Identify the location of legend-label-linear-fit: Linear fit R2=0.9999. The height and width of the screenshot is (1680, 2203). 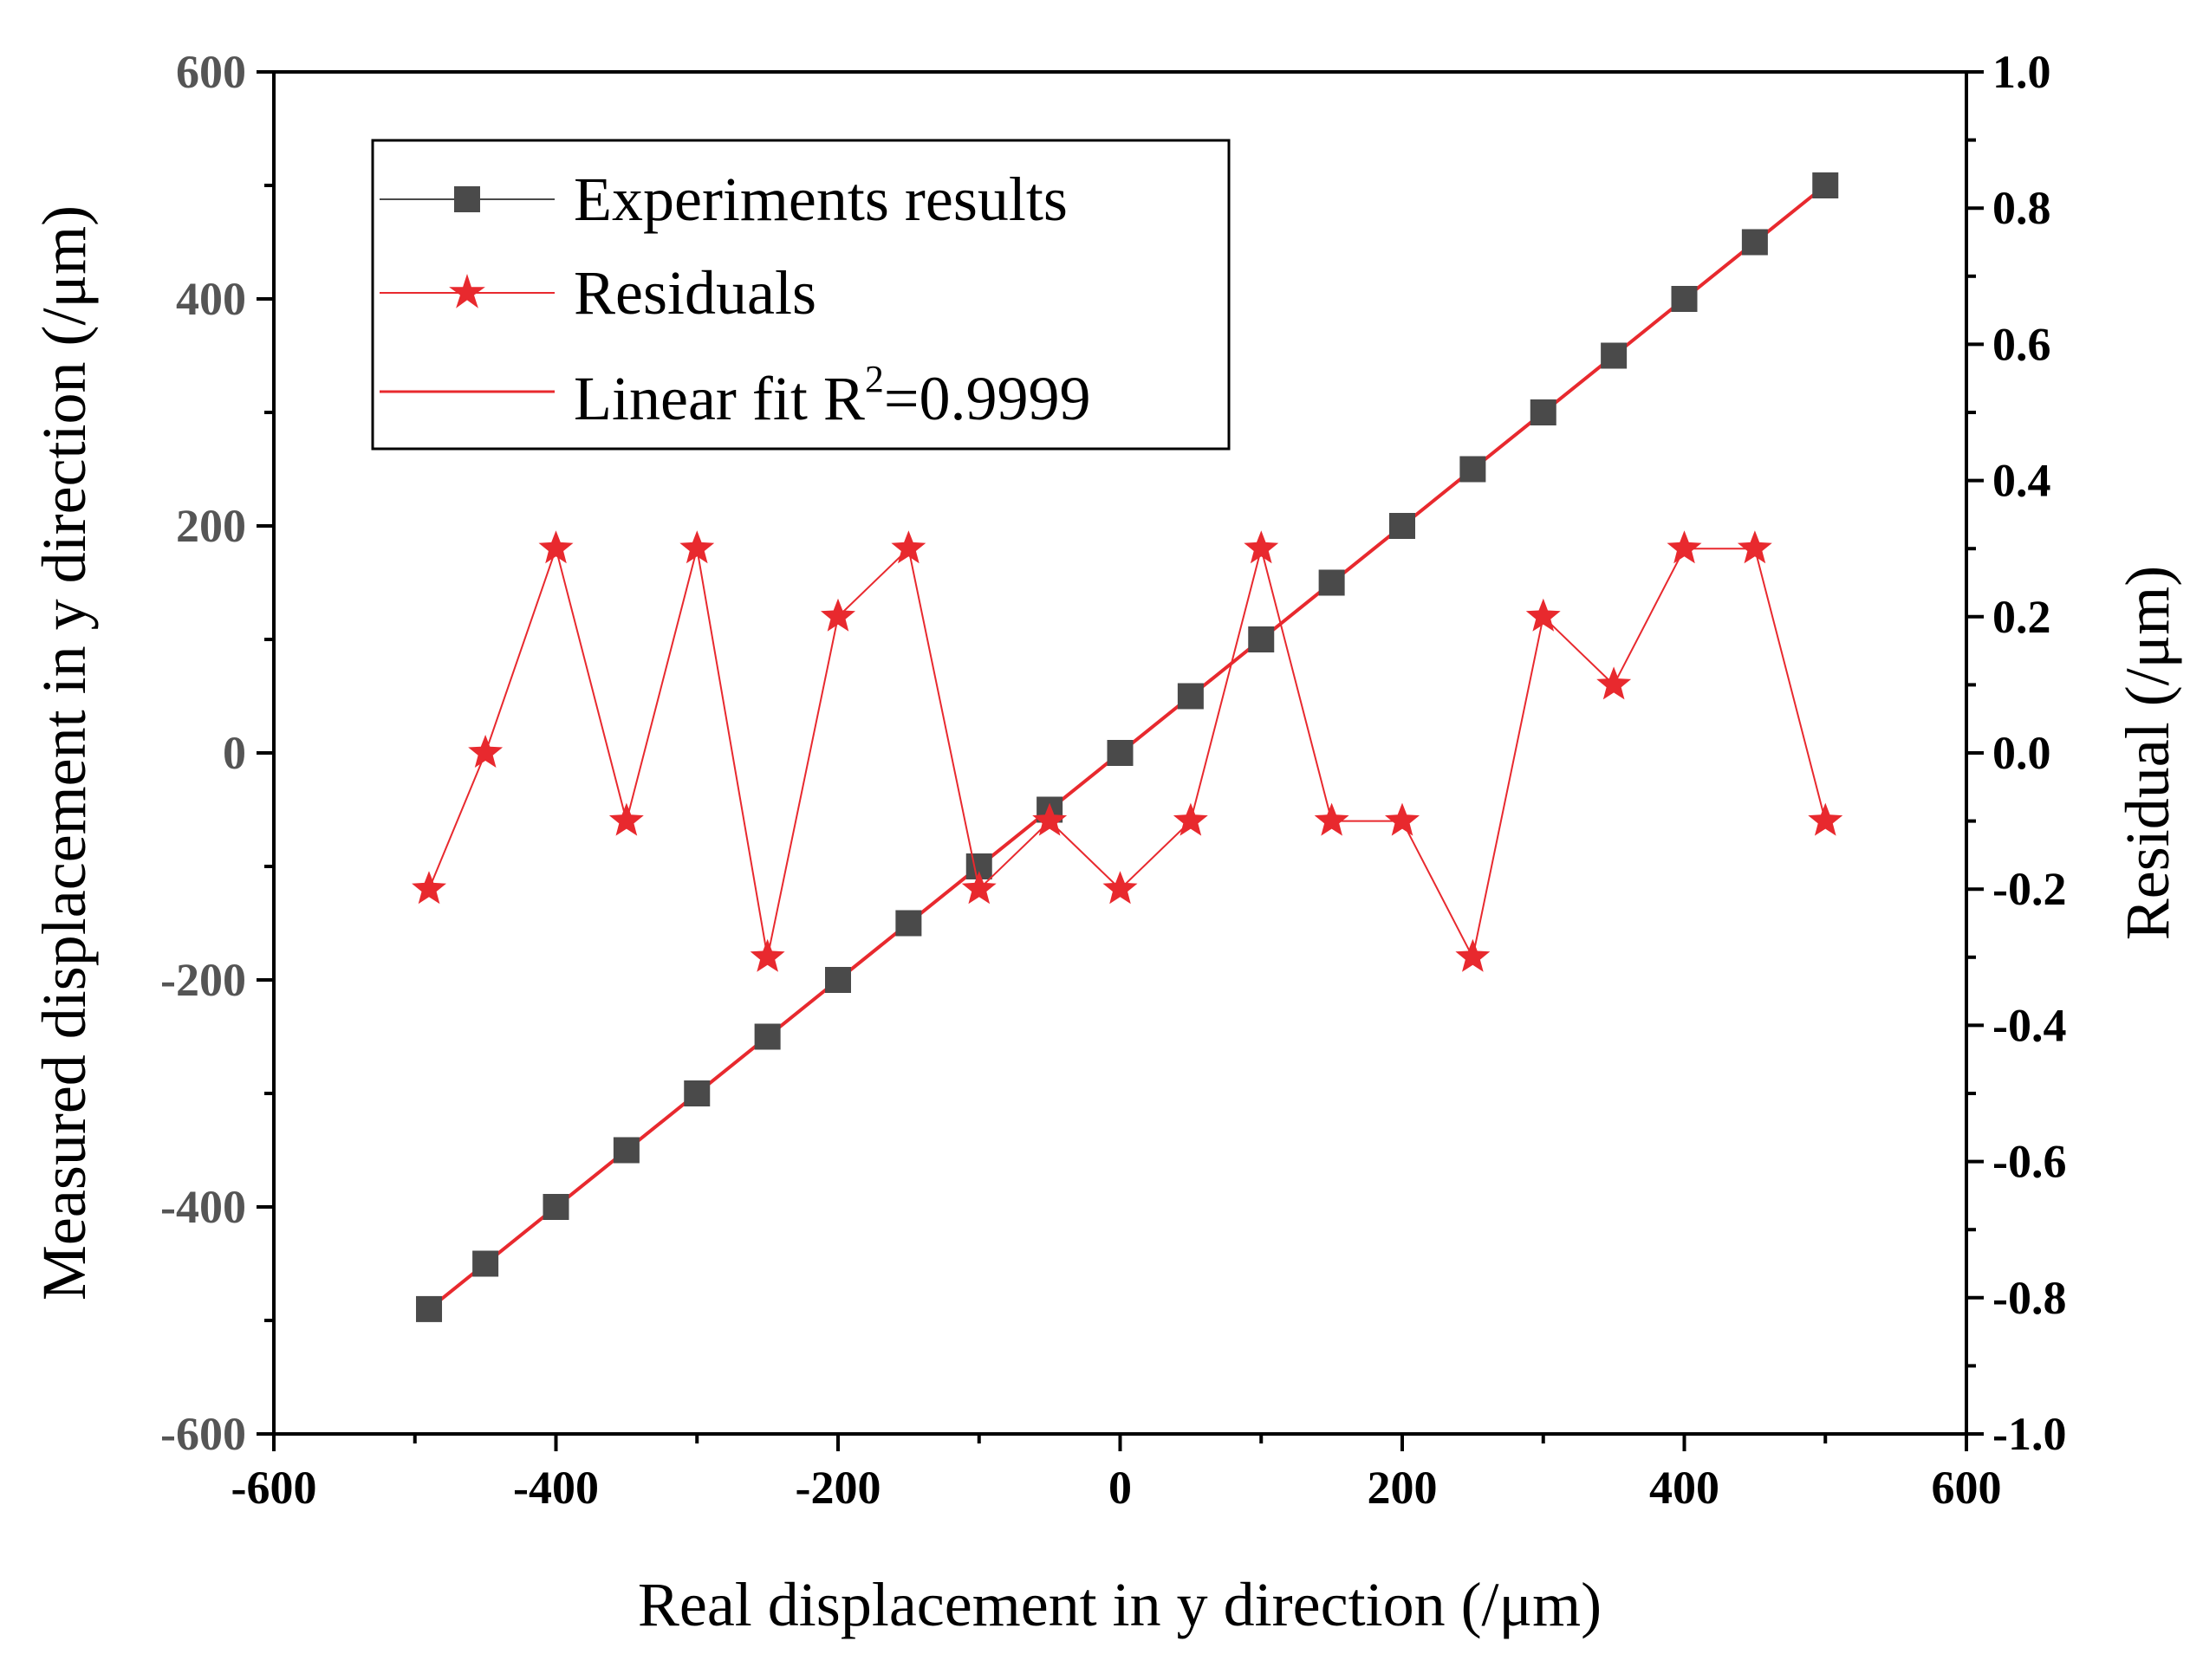
(833, 395).